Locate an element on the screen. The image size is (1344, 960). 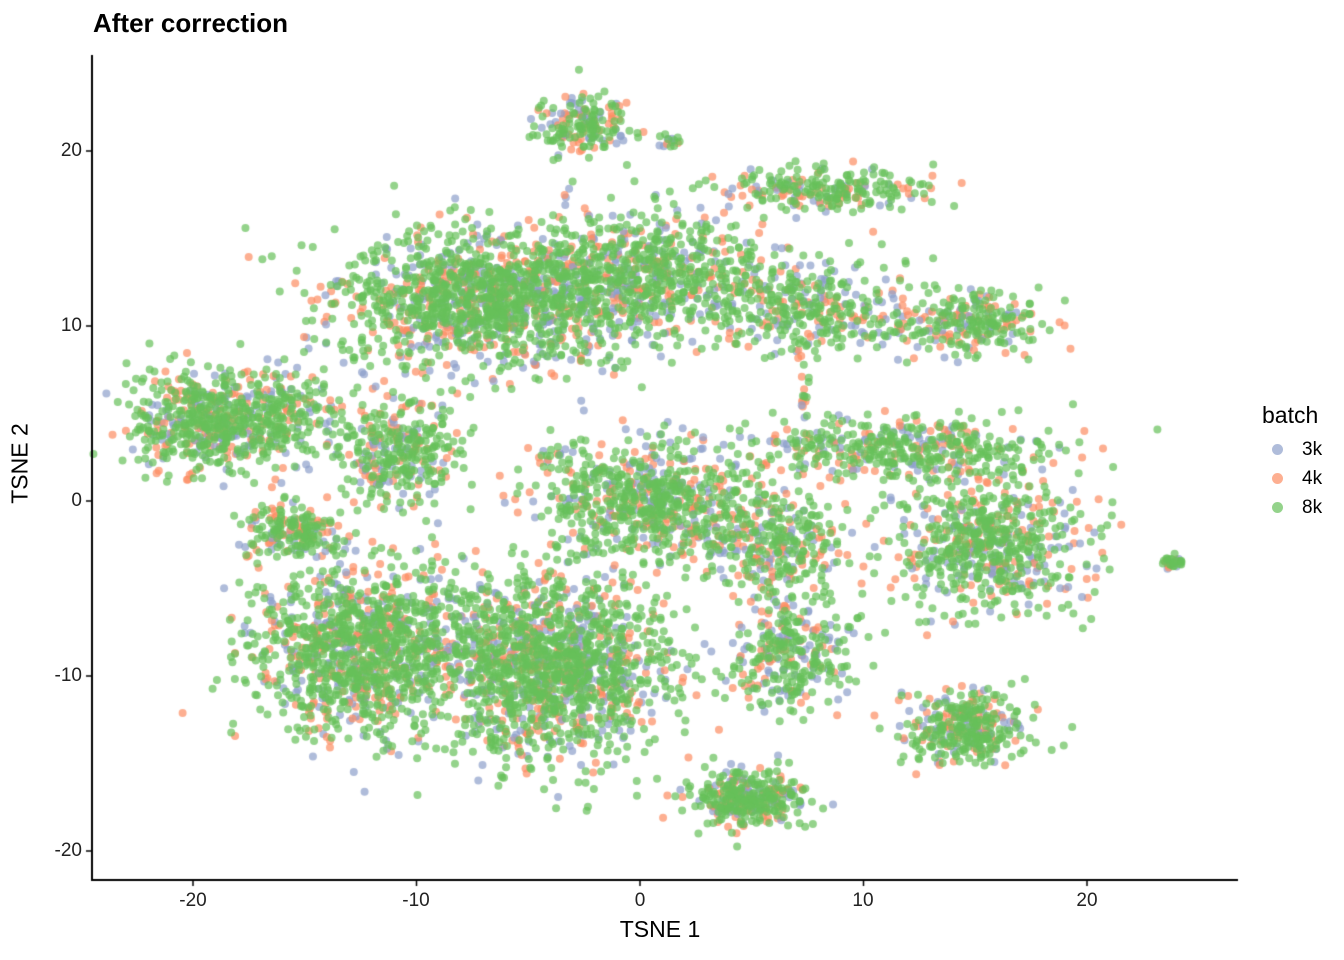
y-tick-label: 0 is located at coordinates (76, 500).